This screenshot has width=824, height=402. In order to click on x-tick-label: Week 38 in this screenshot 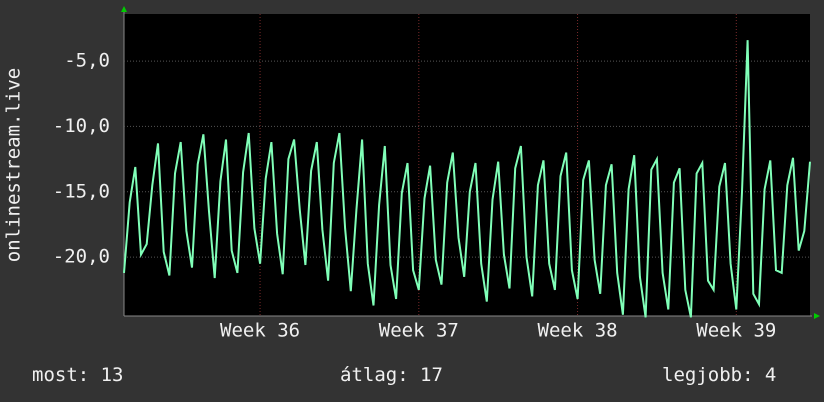, I will do `click(578, 331)`.